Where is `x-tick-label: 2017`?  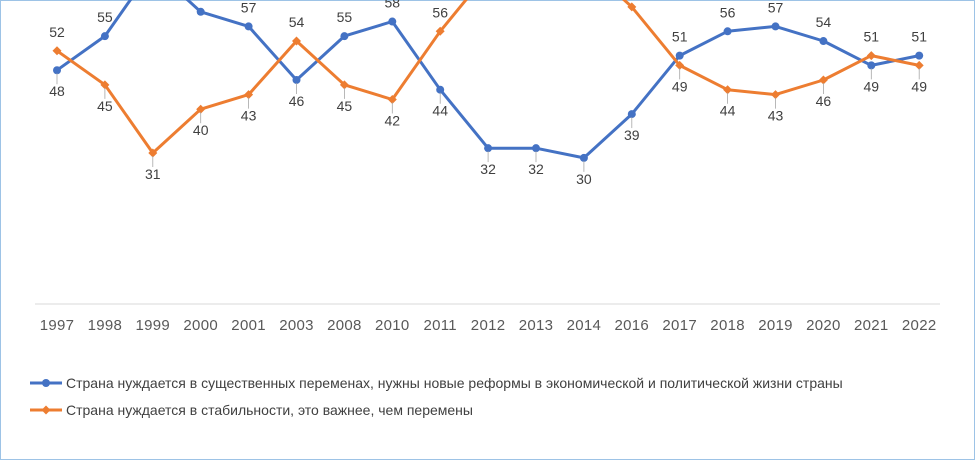
x-tick-label: 2017 is located at coordinates (679, 325).